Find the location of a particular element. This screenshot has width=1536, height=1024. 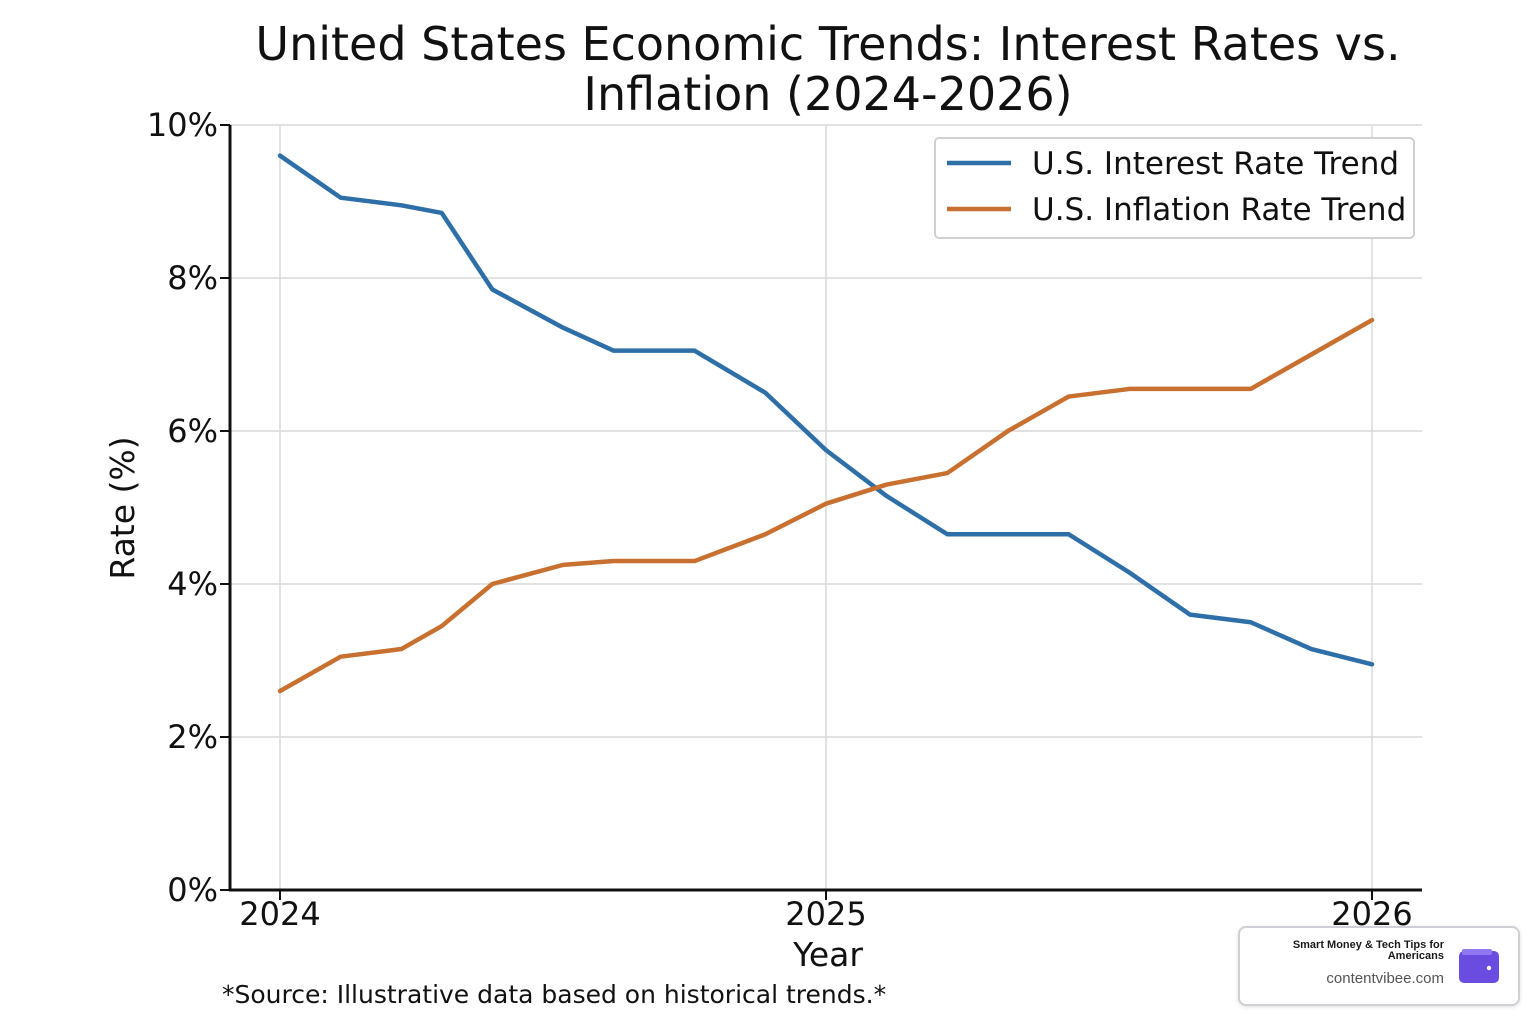

y-tick-label: 2% is located at coordinates (192, 737).